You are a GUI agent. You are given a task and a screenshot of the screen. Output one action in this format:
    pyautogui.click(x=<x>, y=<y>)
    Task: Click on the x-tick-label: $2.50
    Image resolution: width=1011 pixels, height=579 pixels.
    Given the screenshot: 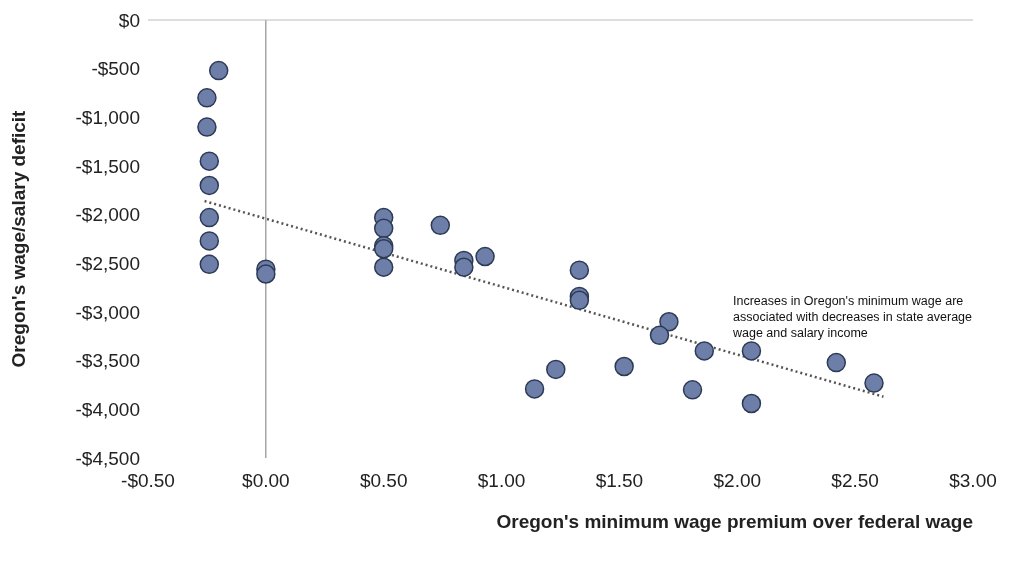 What is the action you would take?
    pyautogui.click(x=855, y=481)
    